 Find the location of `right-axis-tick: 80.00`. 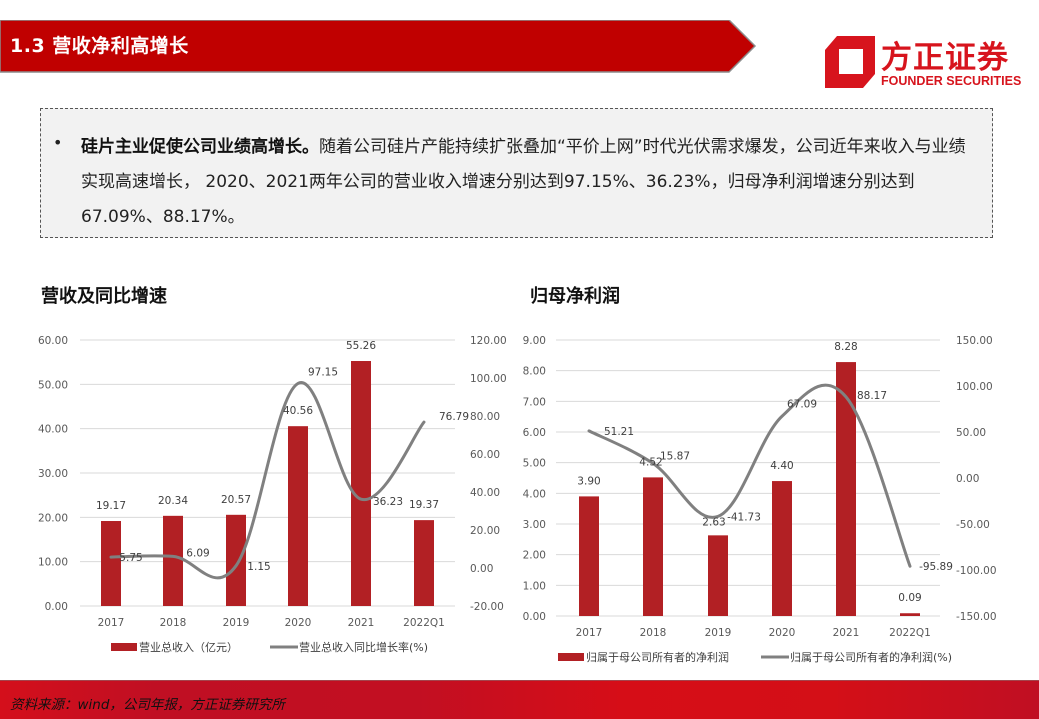

right-axis-tick: 80.00 is located at coordinates (485, 417).